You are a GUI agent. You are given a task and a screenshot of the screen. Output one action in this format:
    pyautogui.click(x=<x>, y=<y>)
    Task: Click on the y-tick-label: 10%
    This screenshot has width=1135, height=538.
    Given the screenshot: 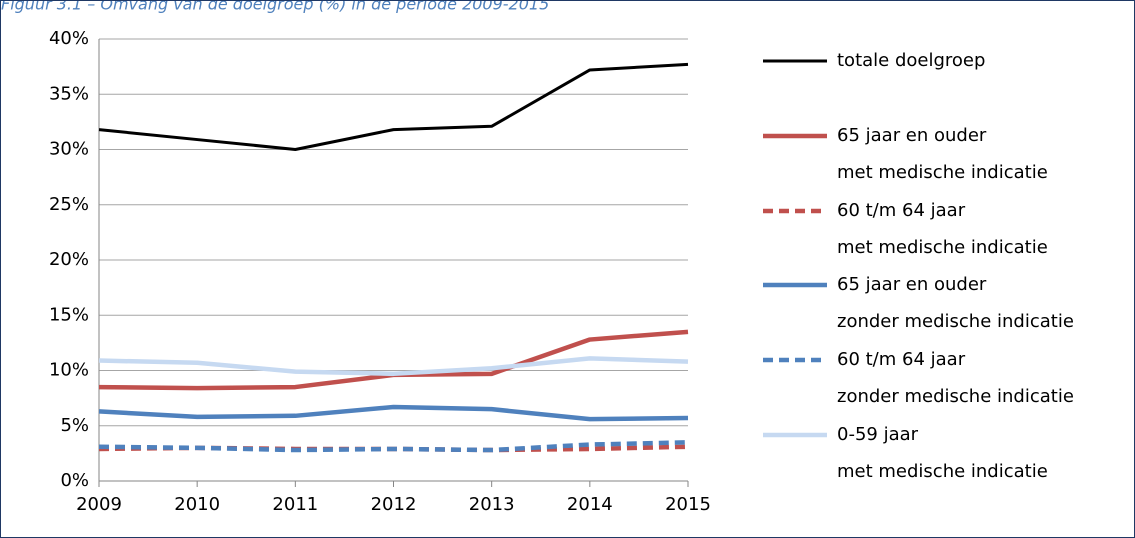 What is the action you would take?
    pyautogui.click(x=69, y=370)
    